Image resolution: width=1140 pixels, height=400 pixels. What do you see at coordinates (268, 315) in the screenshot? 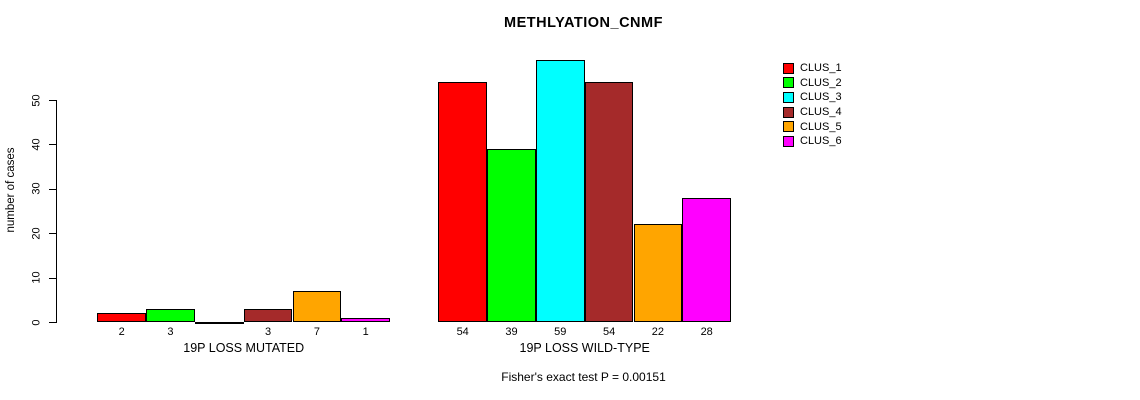
I see `bar-clus_4-mutated` at bounding box center [268, 315].